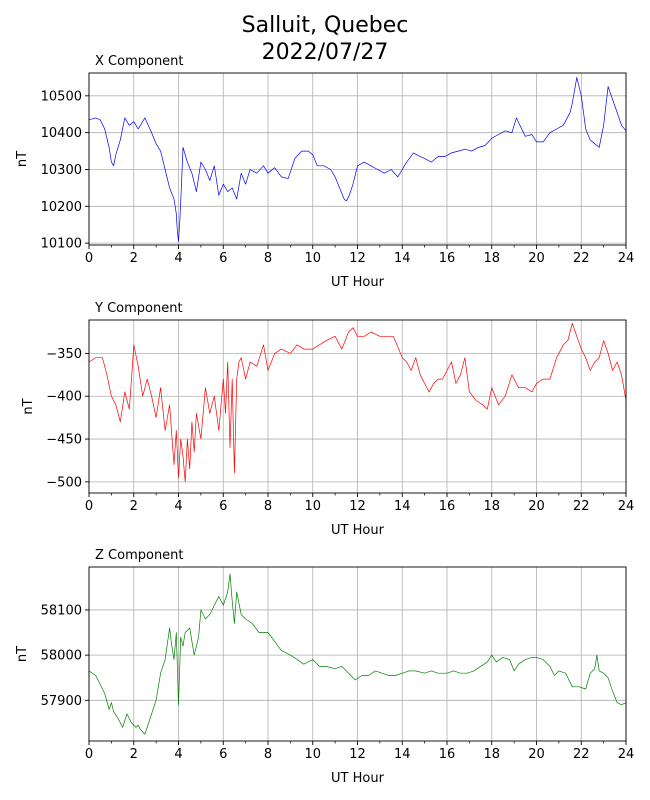 This screenshot has height=800, width=650. What do you see at coordinates (61, 133) in the screenshot?
I see `y-tick-label: 10400` at bounding box center [61, 133].